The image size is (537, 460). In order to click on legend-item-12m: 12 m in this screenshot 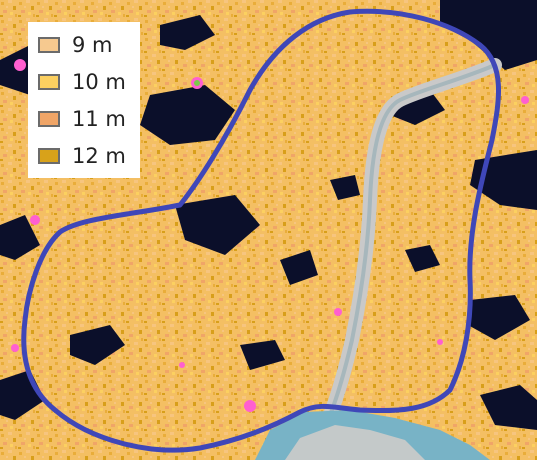, I will do `click(89, 155)`.